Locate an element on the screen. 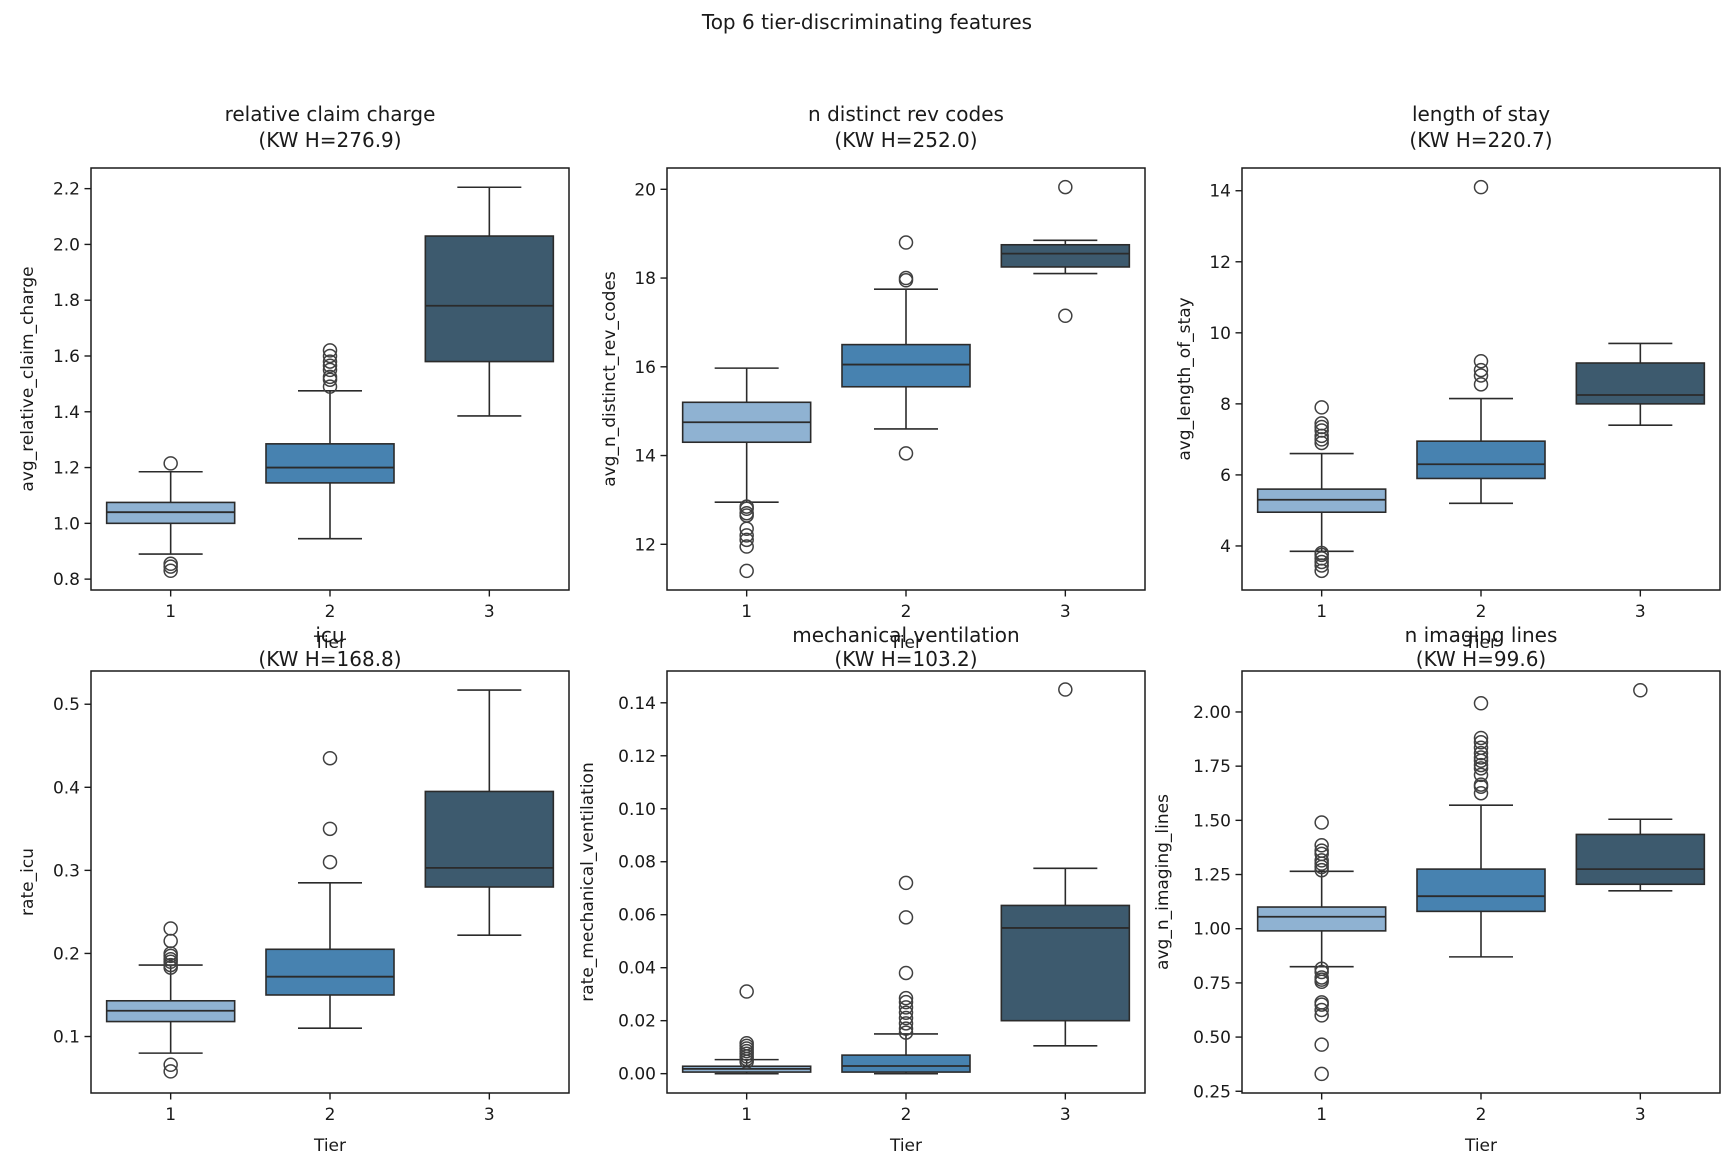 The width and height of the screenshot is (1734, 1172). y-tick-label: 1.0 is located at coordinates (66, 524).